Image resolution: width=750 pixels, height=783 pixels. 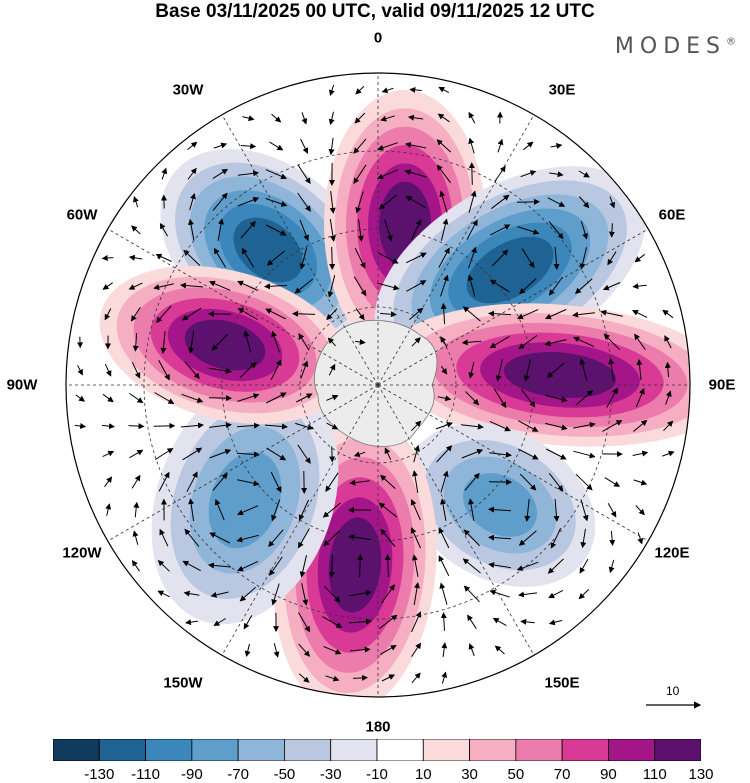 What do you see at coordinates (722, 385) in the screenshot?
I see `longitude-label-90e: 90E` at bounding box center [722, 385].